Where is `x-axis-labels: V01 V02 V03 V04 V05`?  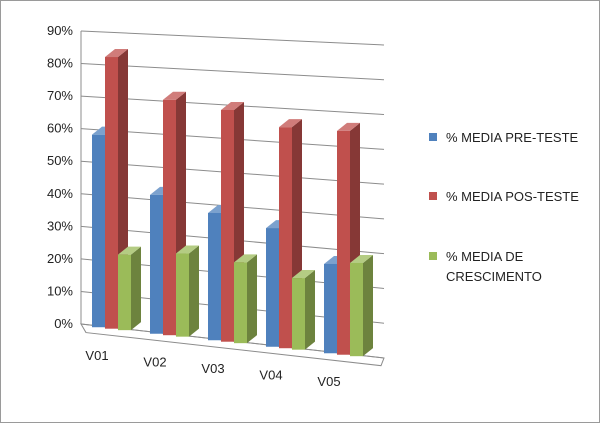 x-axis-labels: V01 V02 V03 V04 V05 is located at coordinates (212, 368).